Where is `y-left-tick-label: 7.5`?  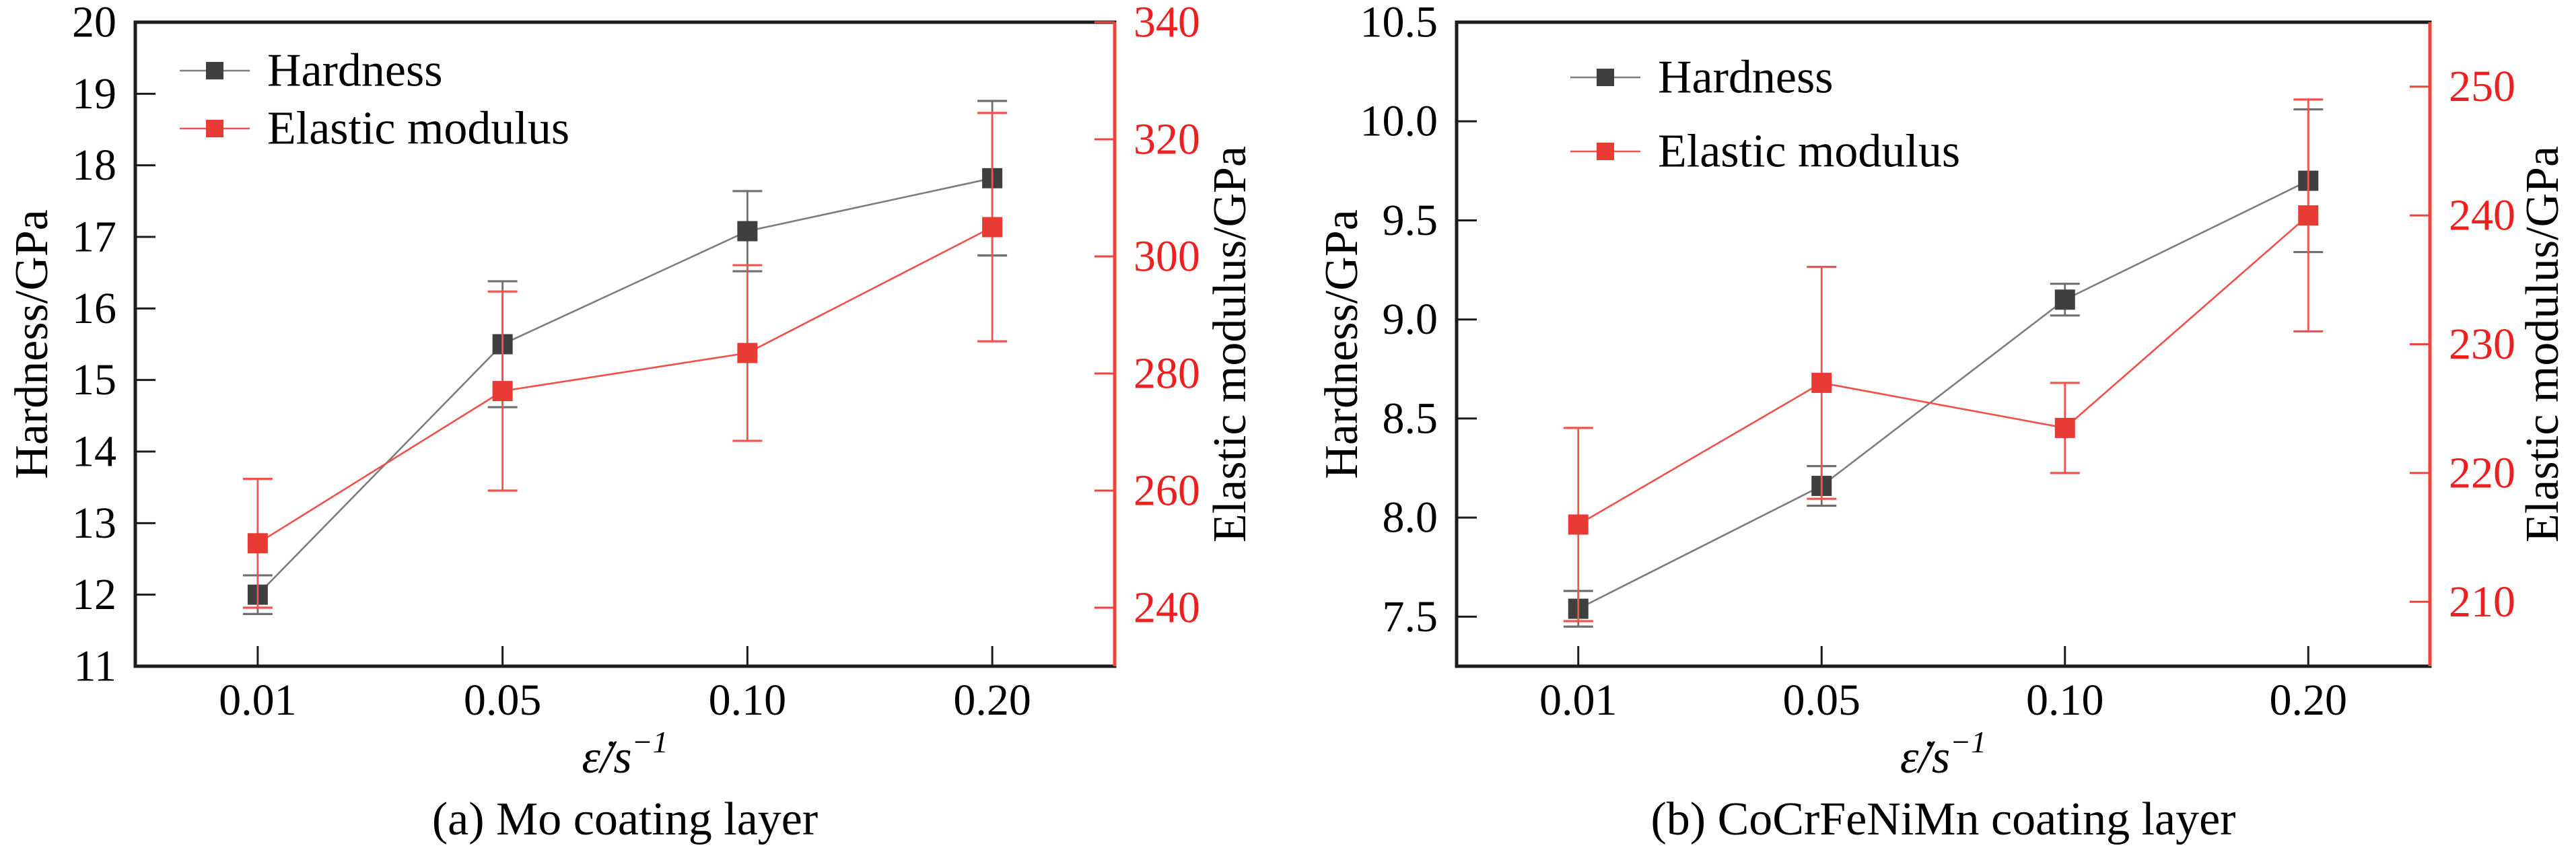
y-left-tick-label: 7.5 is located at coordinates (1410, 616).